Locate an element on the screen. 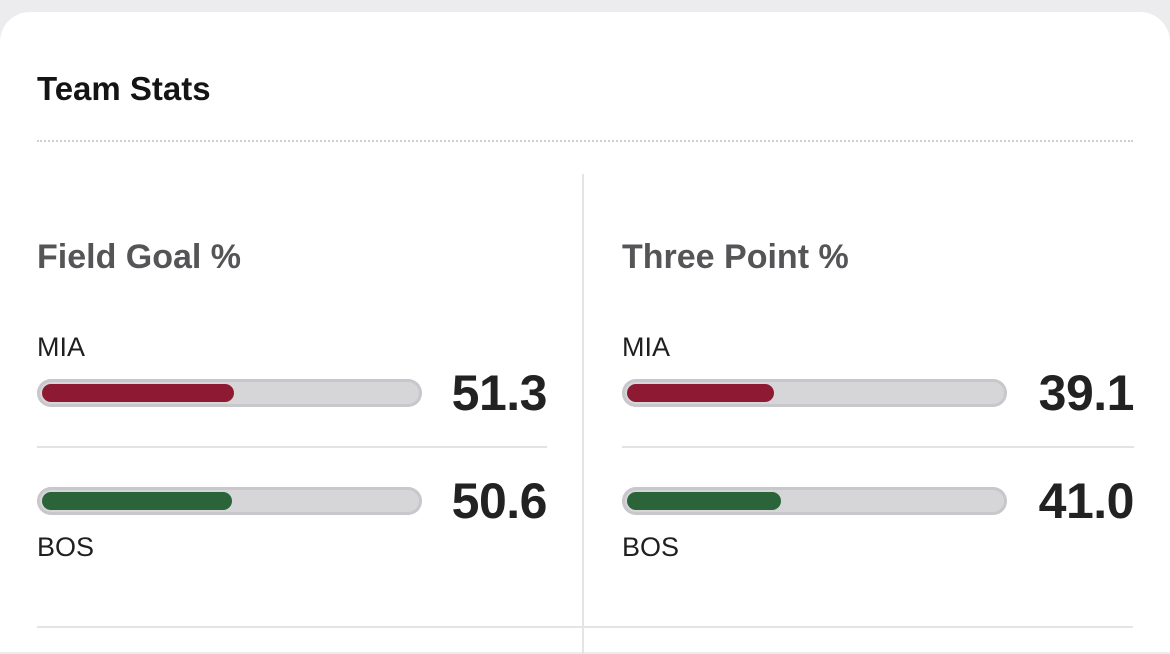  column-divider is located at coordinates (583, 414).